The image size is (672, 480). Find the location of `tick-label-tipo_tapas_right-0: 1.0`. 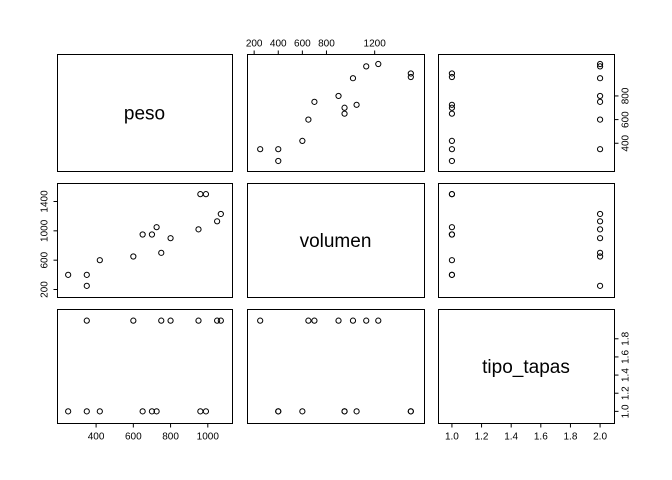

tick-label-tipo_tapas_right-0: 1.0 is located at coordinates (626, 411).